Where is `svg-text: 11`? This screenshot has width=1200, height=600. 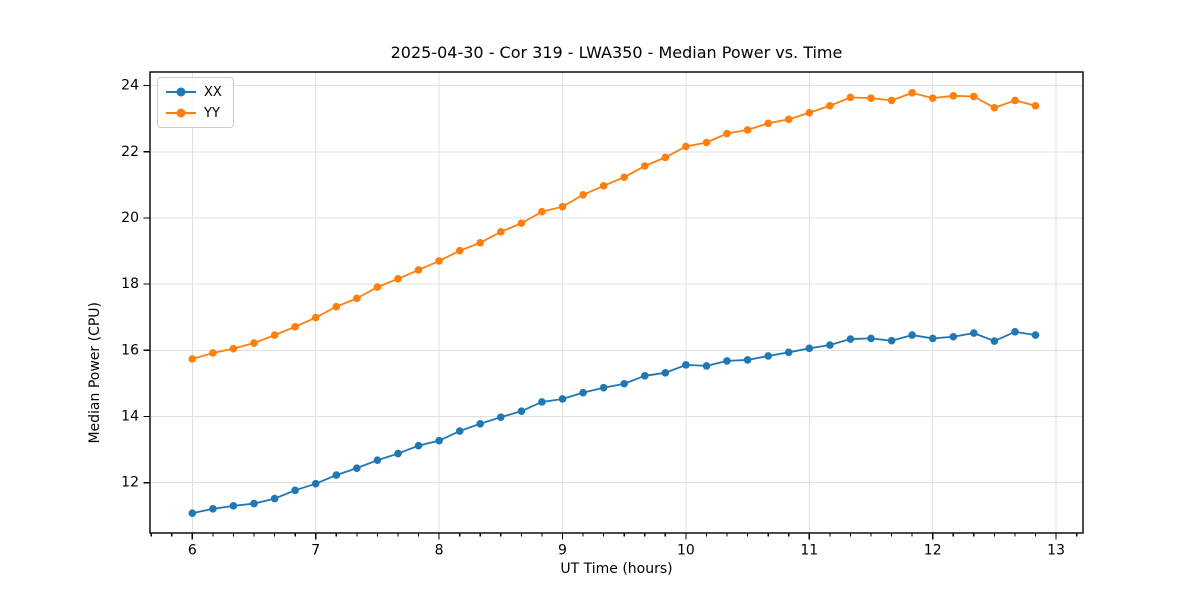
svg-text: 11 is located at coordinates (809, 551).